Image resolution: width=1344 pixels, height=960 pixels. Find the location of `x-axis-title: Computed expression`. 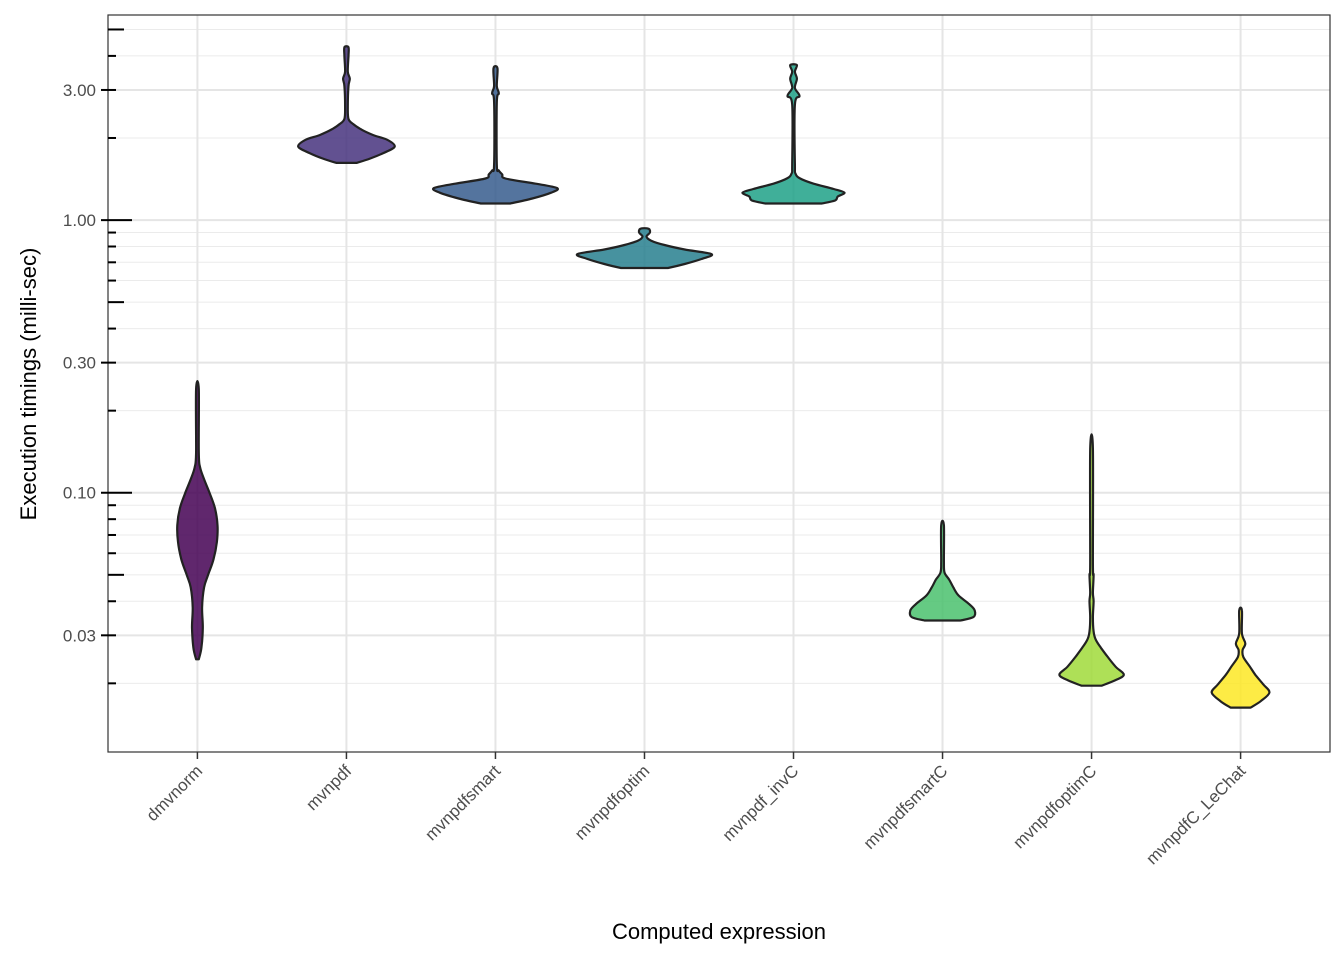

x-axis-title: Computed expression is located at coordinates (719, 931).